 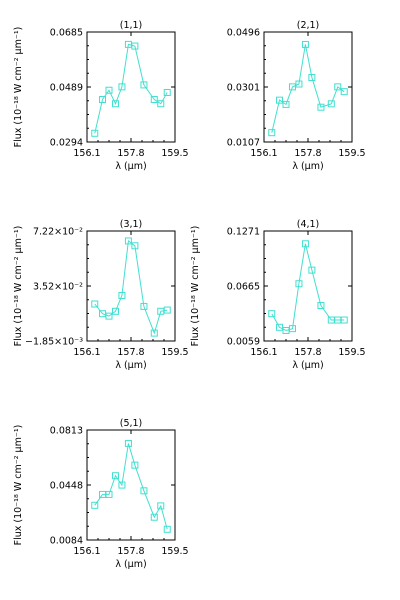 I want to click on y-tick-label: 7.22×10⁻², so click(x=58, y=232).